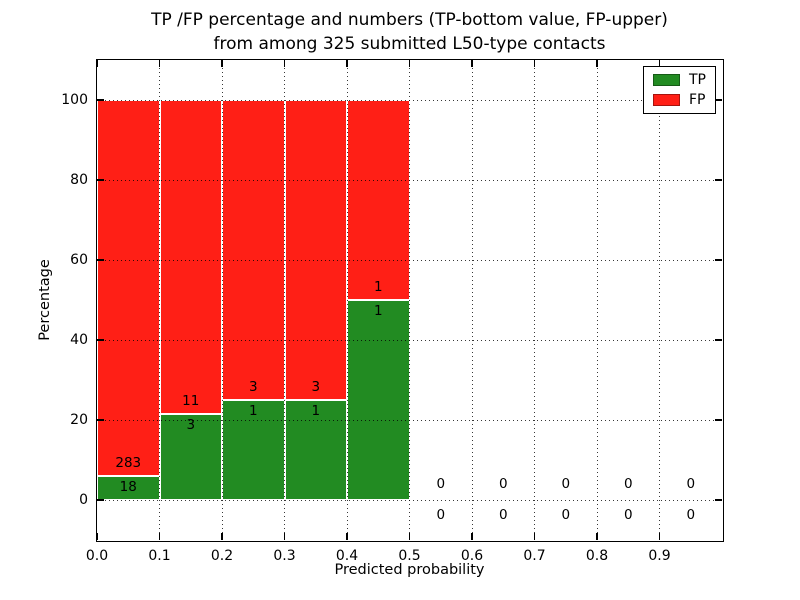 This screenshot has width=800, height=600. I want to click on x-tick-label: 0.6, so click(472, 556).